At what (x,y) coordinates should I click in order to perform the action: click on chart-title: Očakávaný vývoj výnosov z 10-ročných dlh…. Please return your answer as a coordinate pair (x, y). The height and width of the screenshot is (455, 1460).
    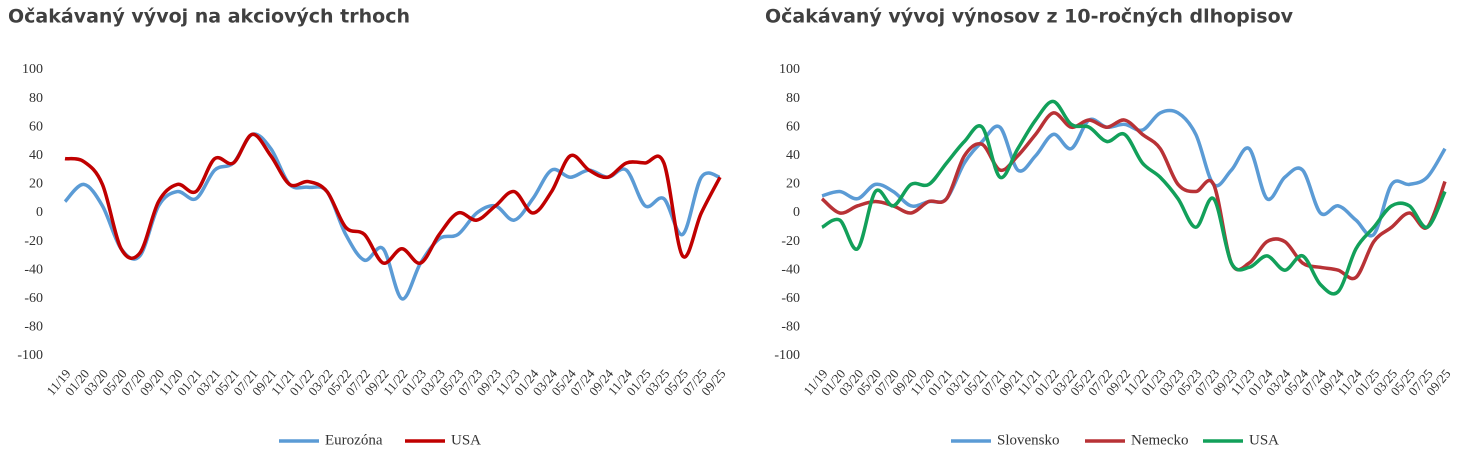
    Looking at the image, I should click on (1029, 17).